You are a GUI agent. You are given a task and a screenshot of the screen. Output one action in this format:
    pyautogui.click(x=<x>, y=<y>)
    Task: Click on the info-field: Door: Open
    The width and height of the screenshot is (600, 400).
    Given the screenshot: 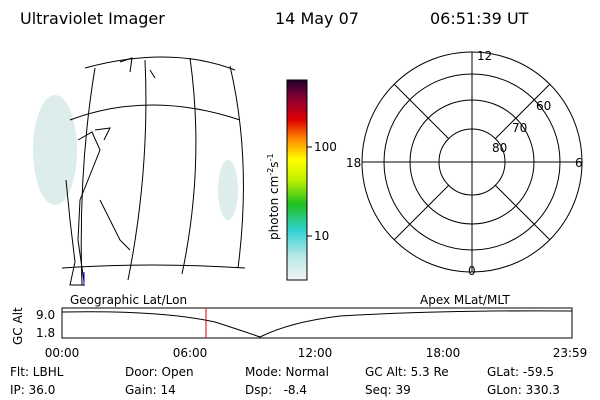 What is the action you would take?
    pyautogui.click(x=159, y=372)
    